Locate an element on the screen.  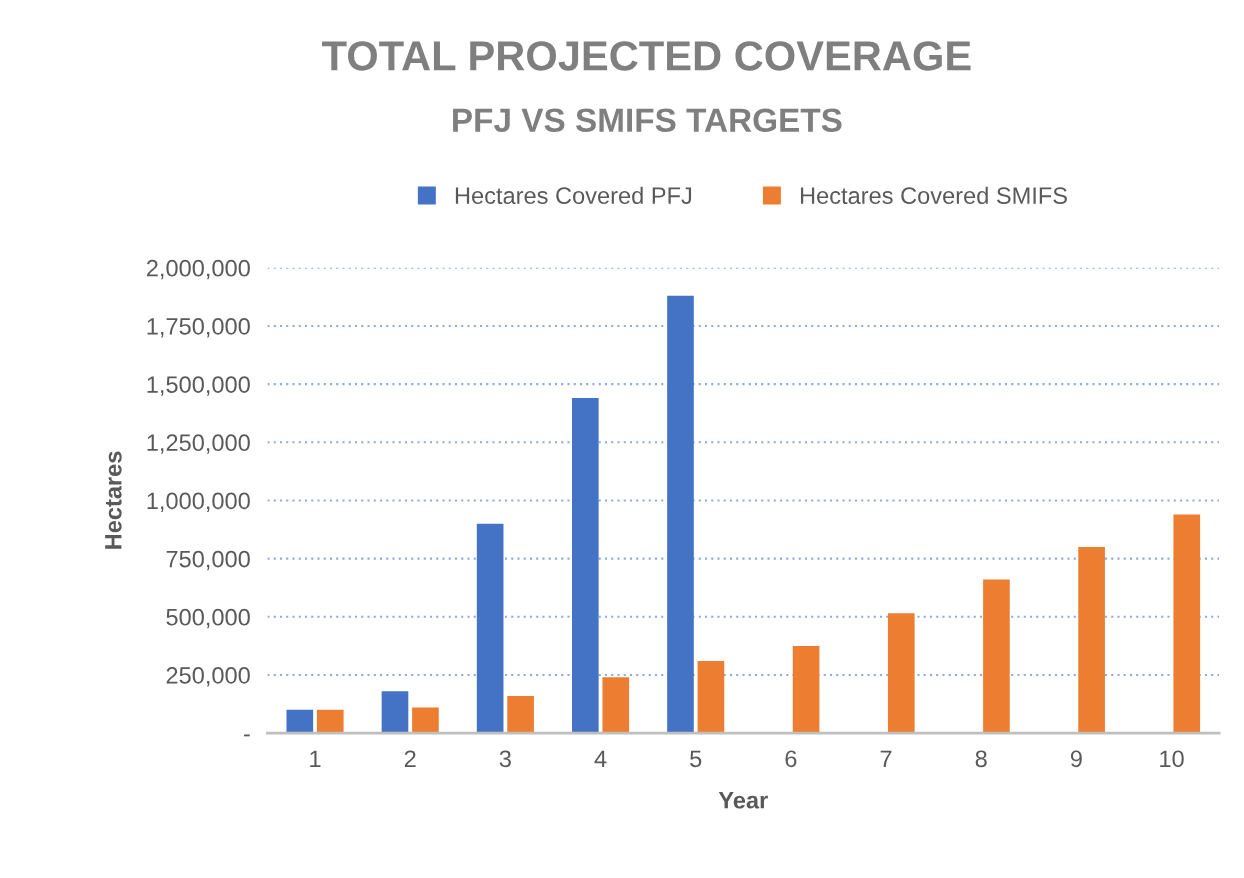
chart-title: TOTAL PROJECTED COVERAGE is located at coordinates (646, 56).